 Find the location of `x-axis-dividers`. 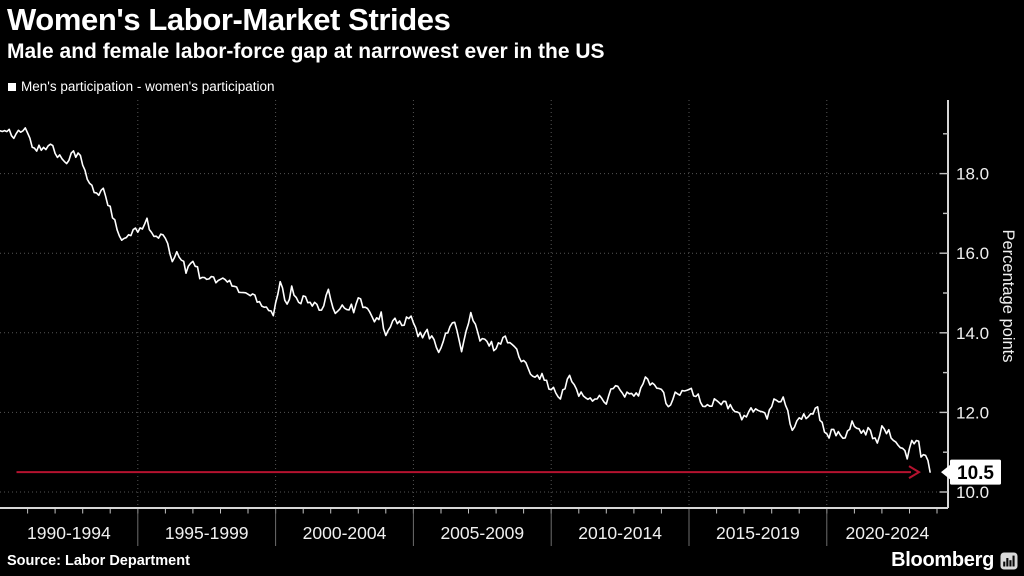

x-axis-dividers is located at coordinates (482, 527).